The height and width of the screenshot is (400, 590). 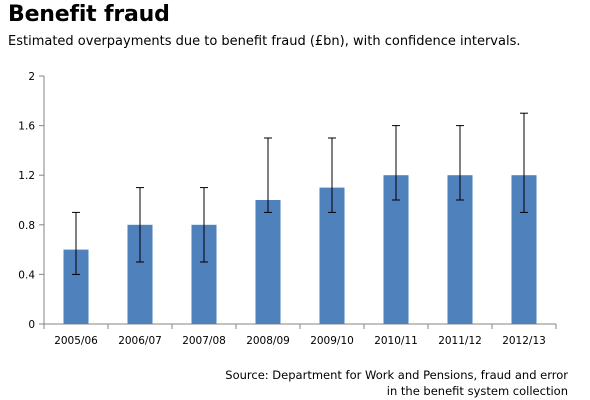 I want to click on y-tick-label: 0.4, so click(x=26, y=275).